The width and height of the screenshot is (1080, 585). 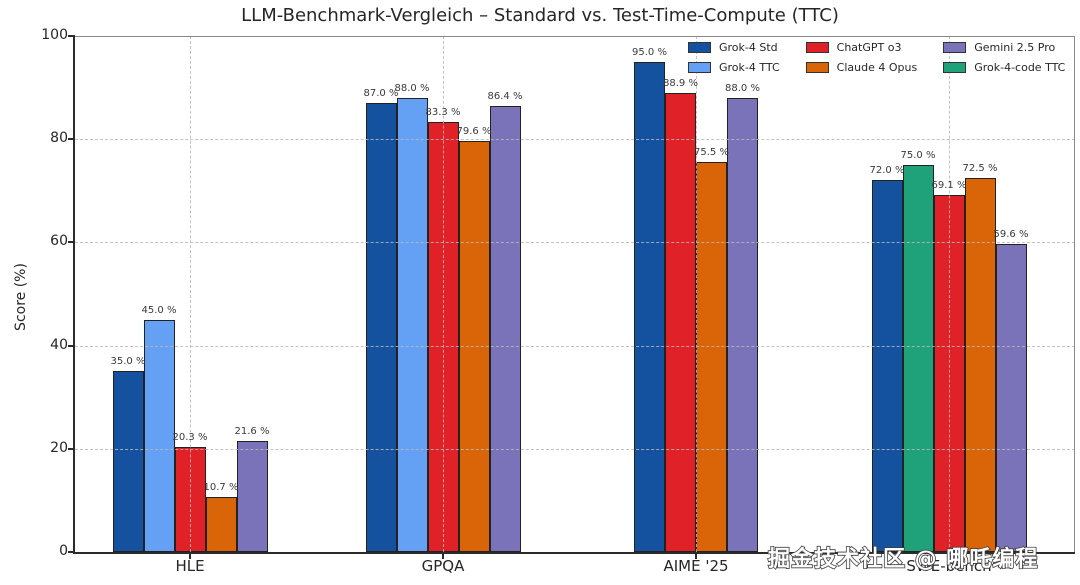 I want to click on bar-value-label: 10.7 %, so click(x=221, y=487).